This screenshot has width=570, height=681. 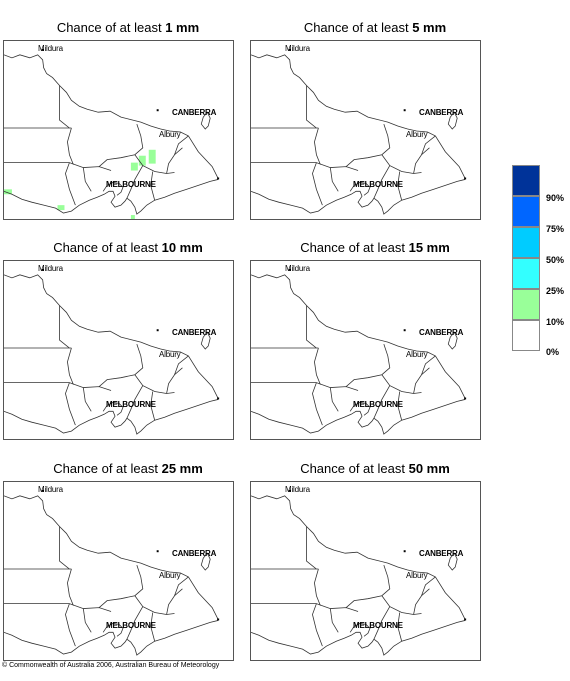 I want to click on probability-10-25-area, so click(x=80, y=184).